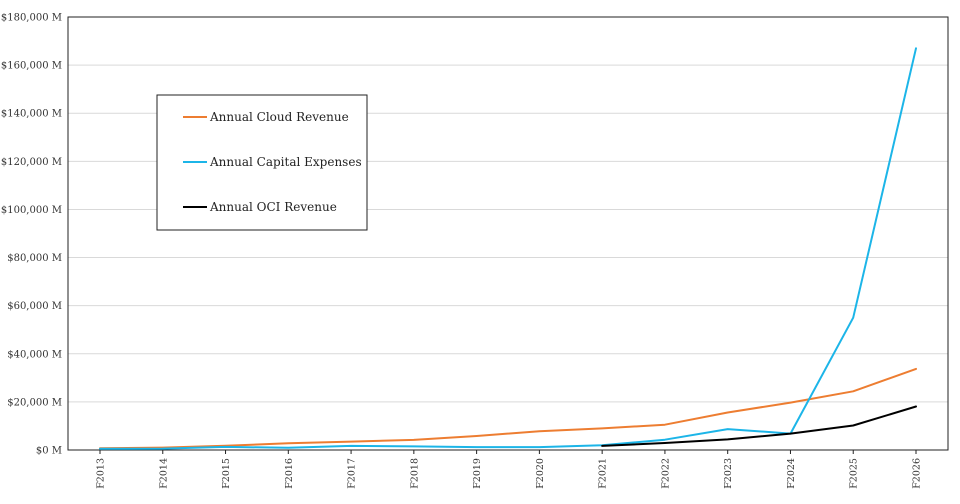  What do you see at coordinates (289, 473) in the screenshot?
I see `x-tick-label: F2016` at bounding box center [289, 473].